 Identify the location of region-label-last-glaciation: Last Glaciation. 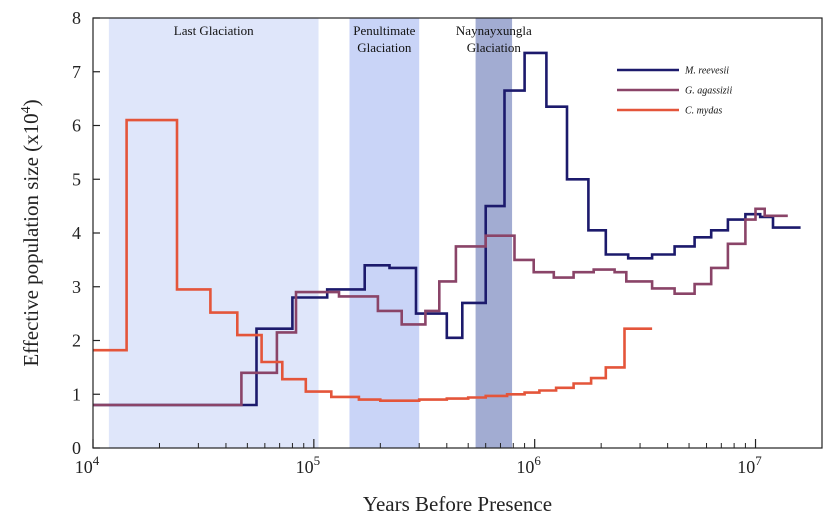
(214, 30).